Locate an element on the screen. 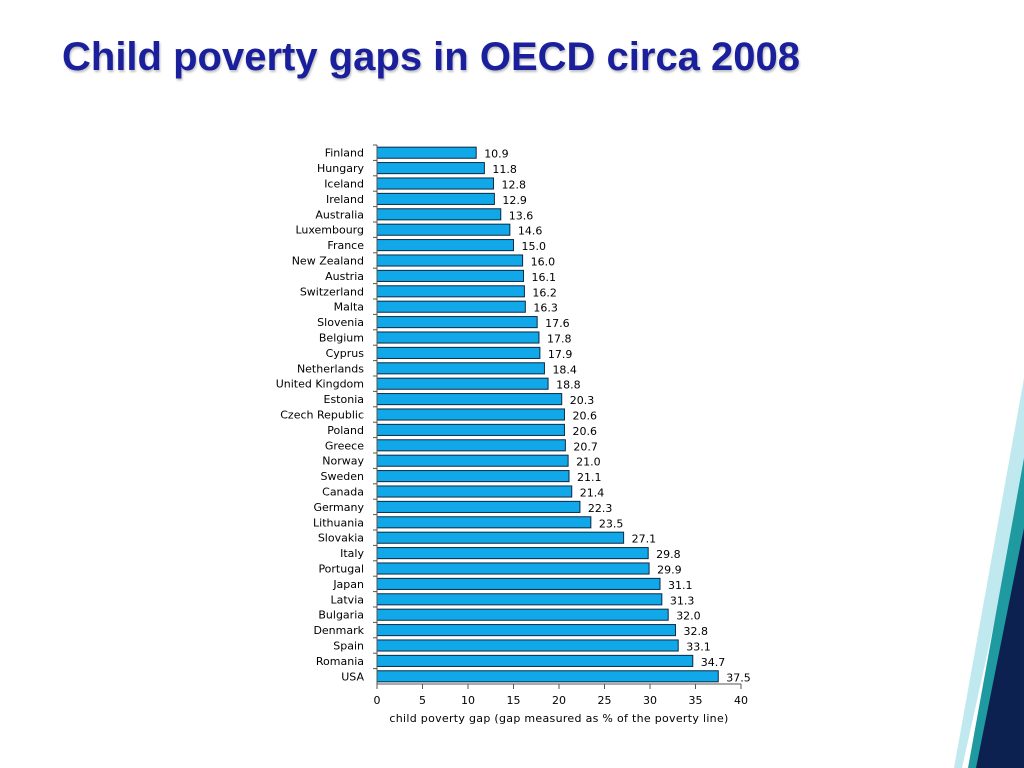 This screenshot has height=768, width=1024. bar-japan is located at coordinates (518, 583).